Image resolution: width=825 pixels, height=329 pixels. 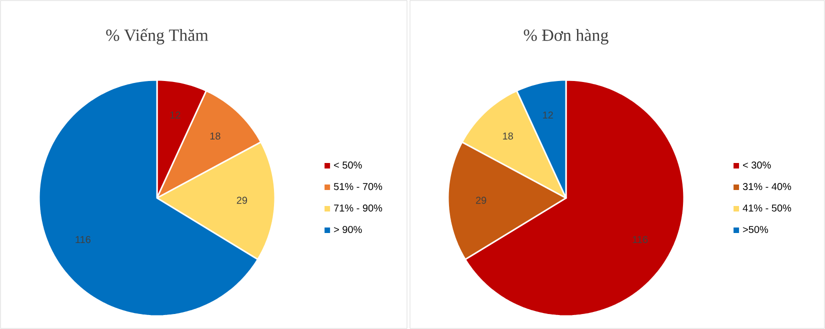 What do you see at coordinates (566, 36) in the screenshot?
I see `chart-title: % Đơn hàng` at bounding box center [566, 36].